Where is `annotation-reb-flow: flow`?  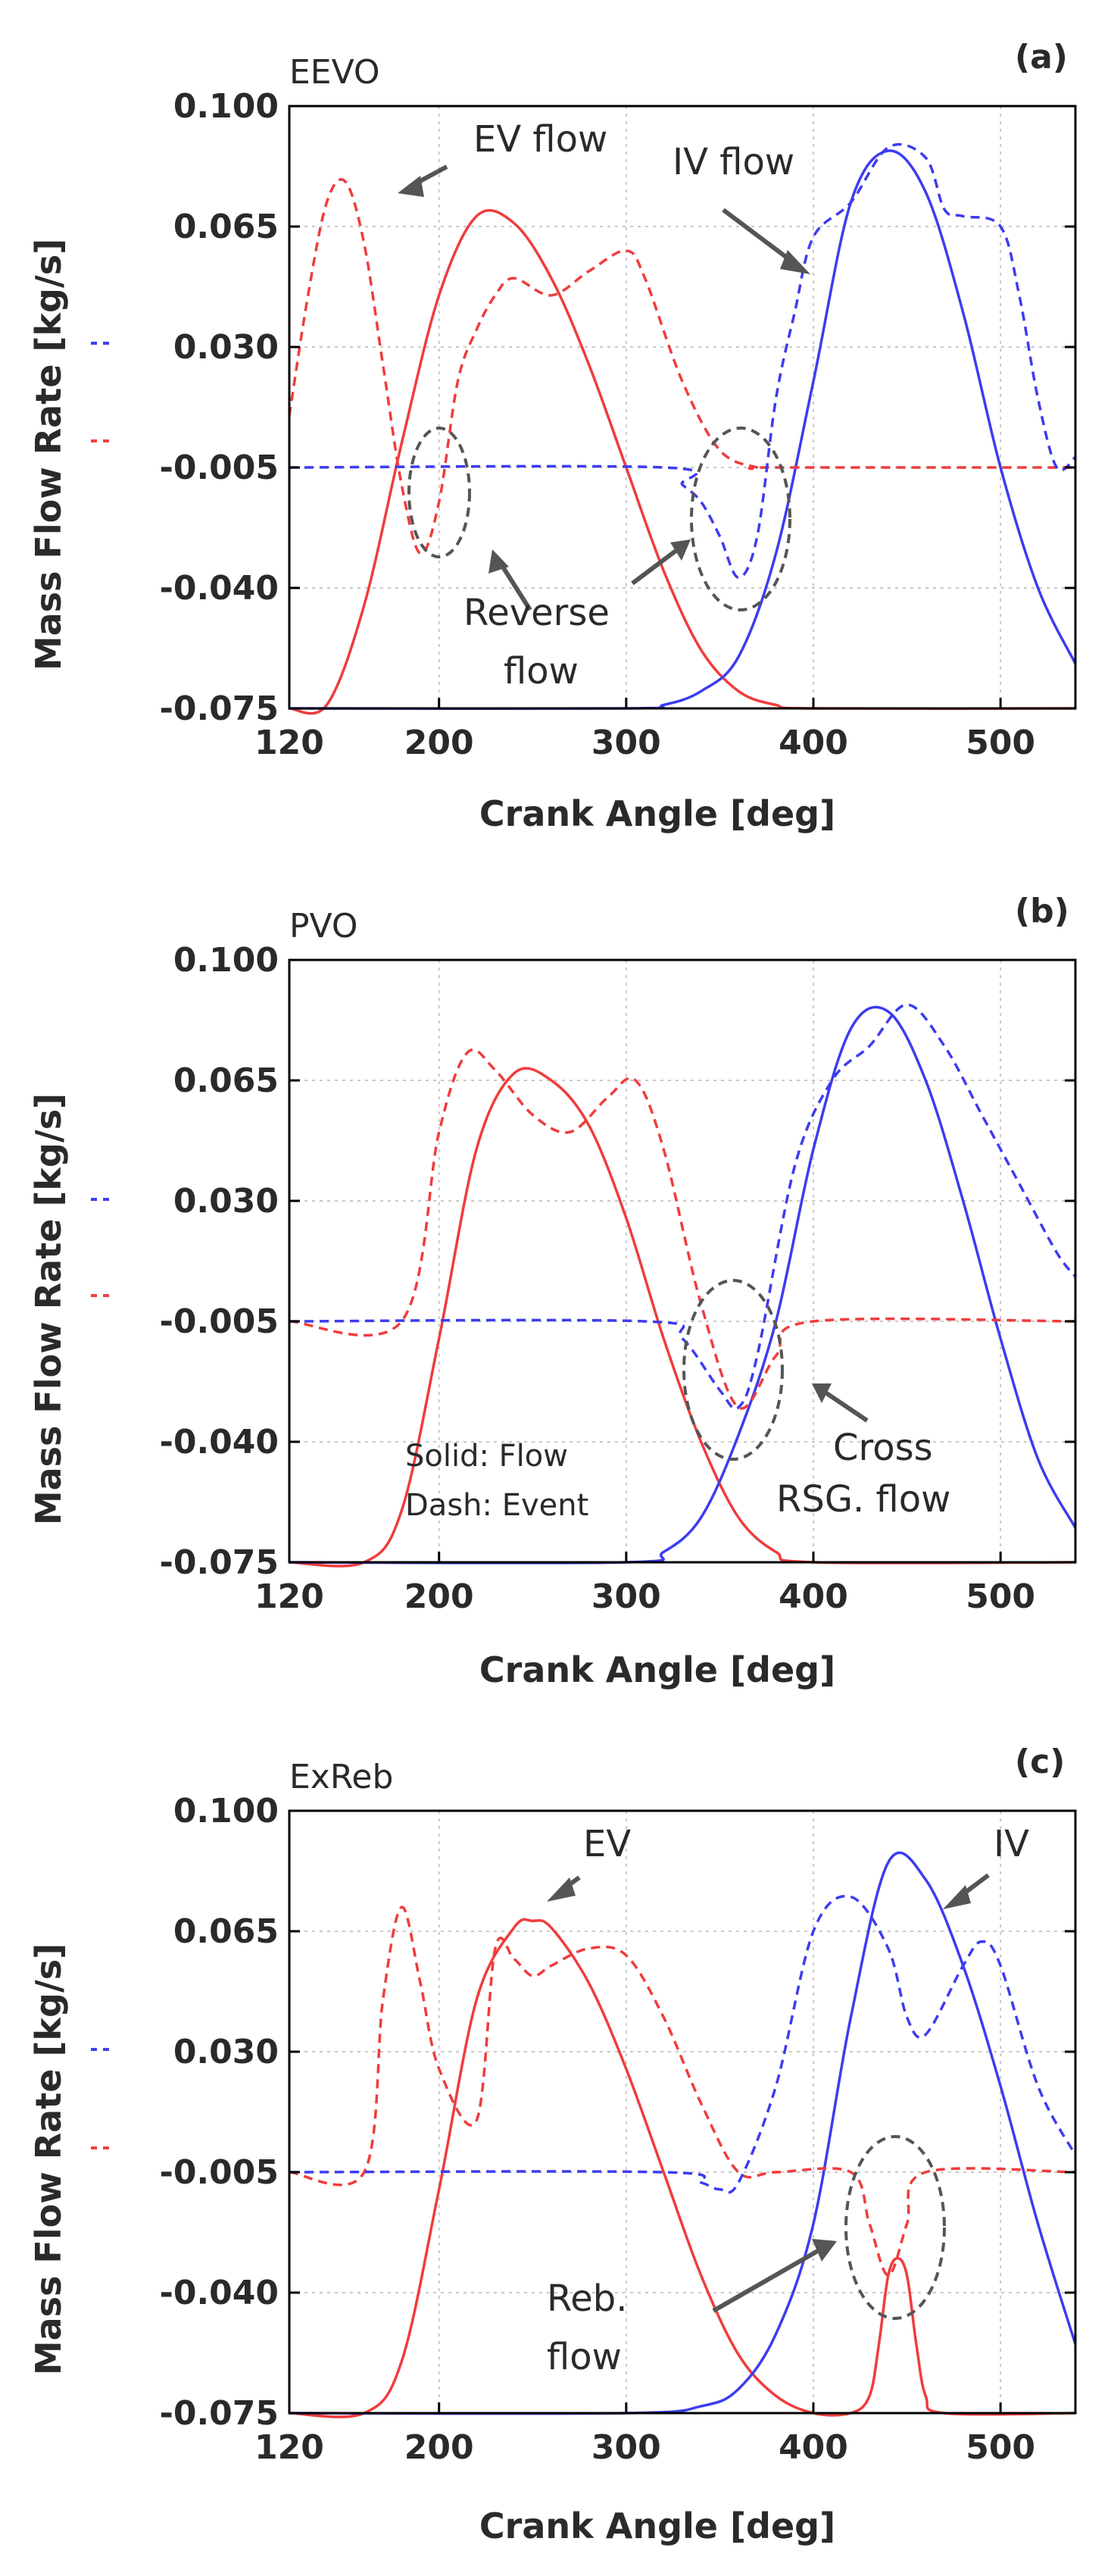 annotation-reb-flow: flow is located at coordinates (584, 2357).